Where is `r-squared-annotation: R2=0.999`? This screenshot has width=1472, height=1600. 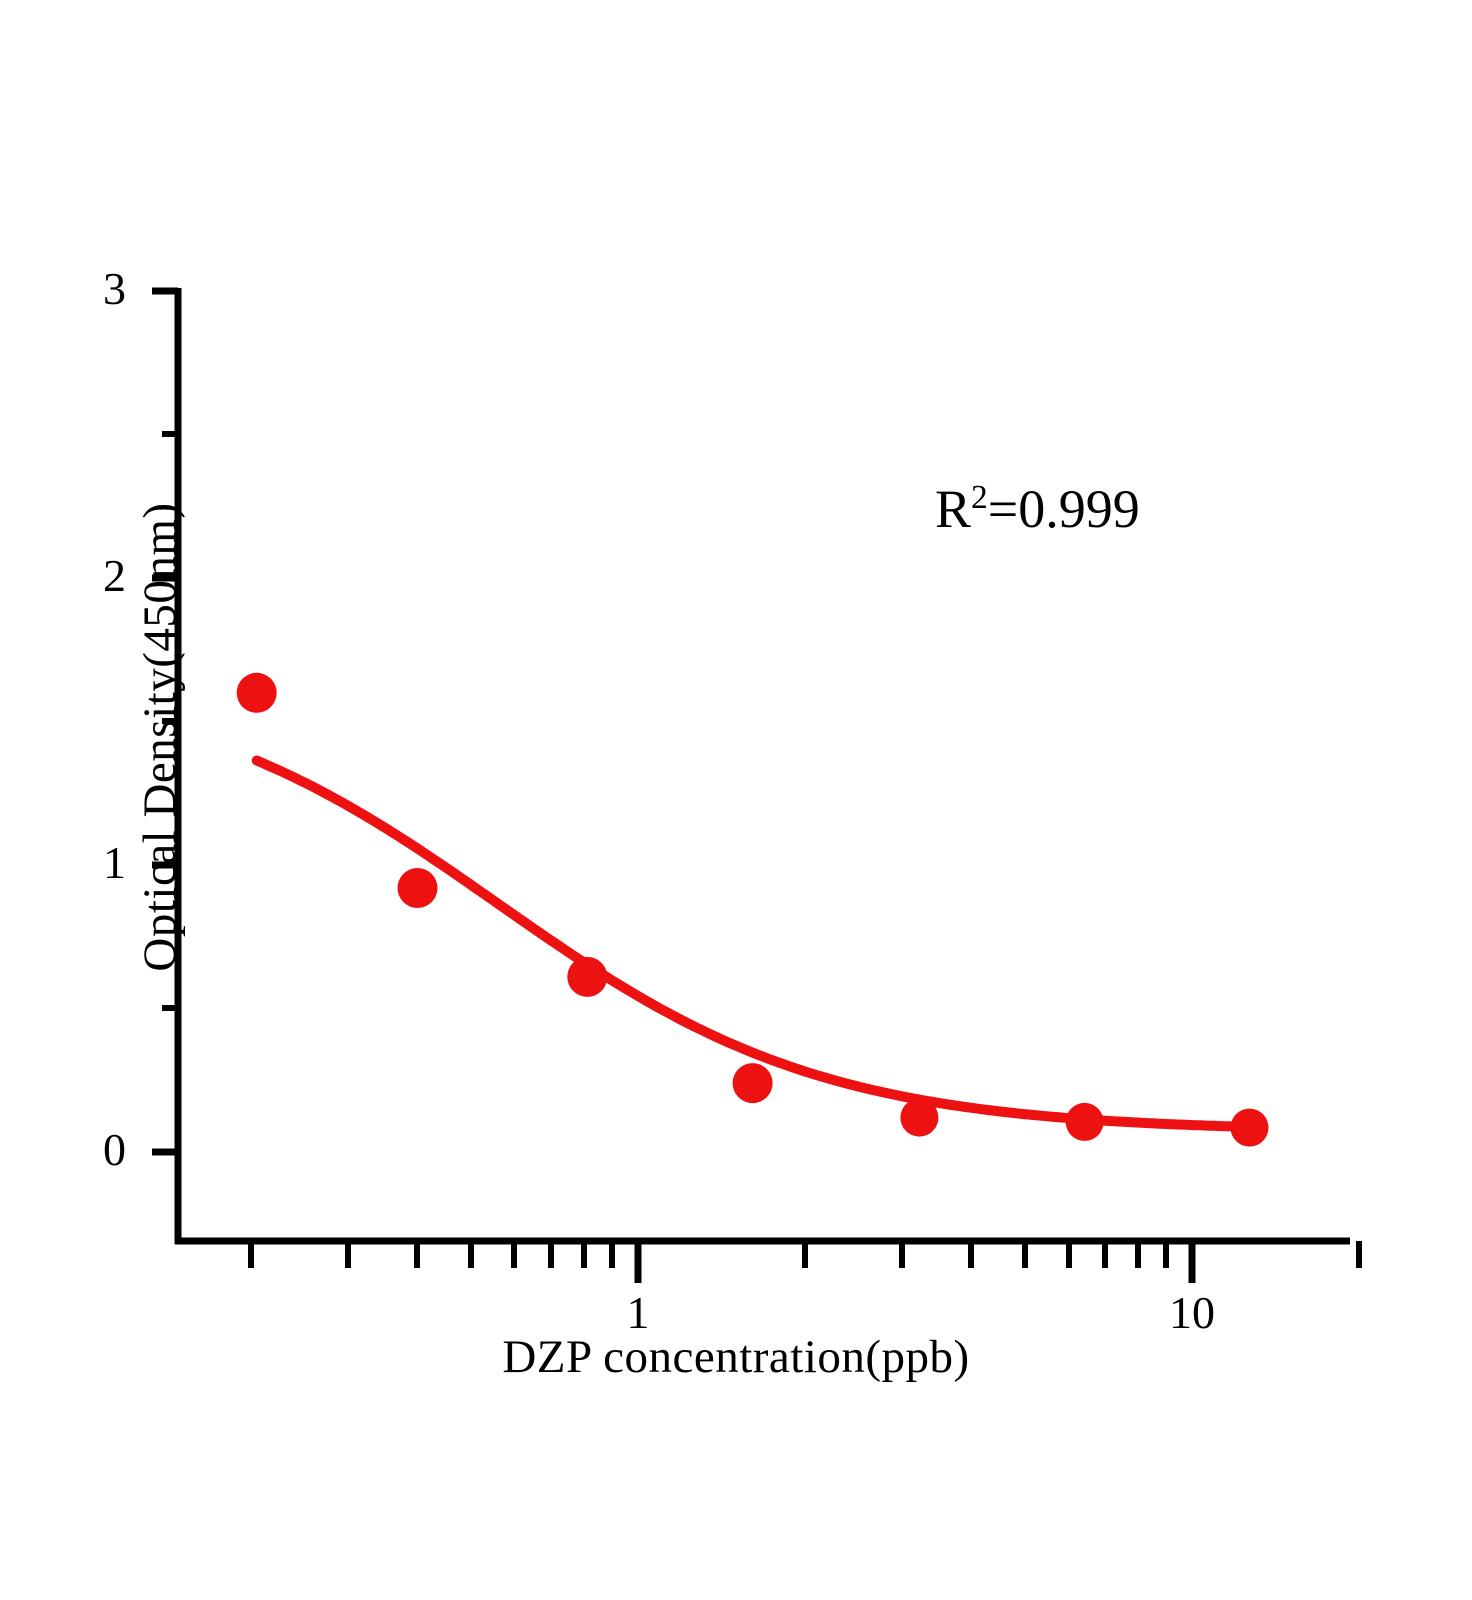 r-squared-annotation: R2=0.999 is located at coordinates (1037, 509).